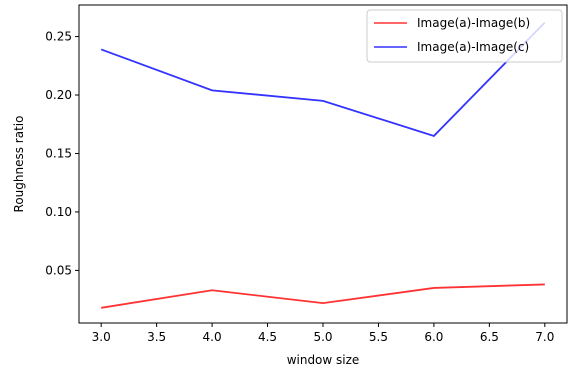  What do you see at coordinates (433, 337) in the screenshot?
I see `x-tick-label: 6.0` at bounding box center [433, 337].